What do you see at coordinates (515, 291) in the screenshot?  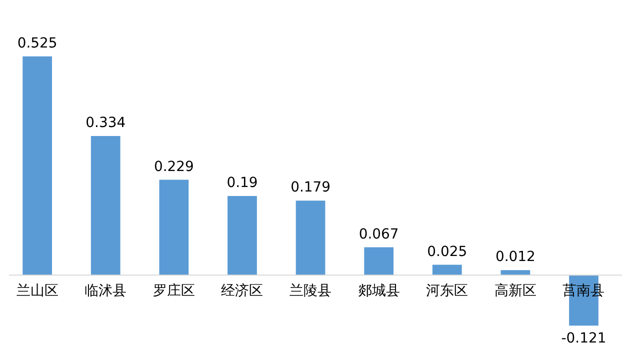 I see `x-tick-label: 高新区` at bounding box center [515, 291].